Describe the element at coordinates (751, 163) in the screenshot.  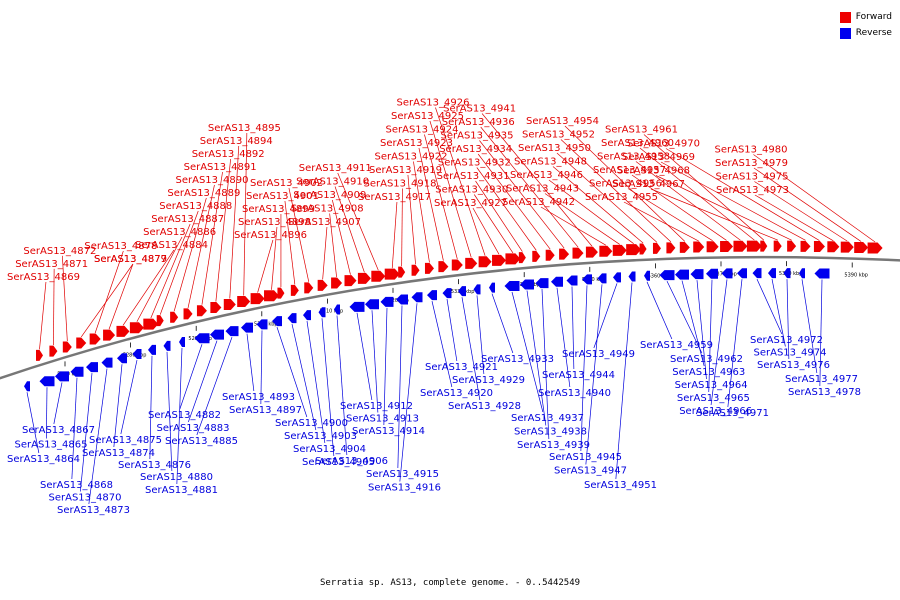
I see `forward-gene-label: SerAS13_4979` at that location.